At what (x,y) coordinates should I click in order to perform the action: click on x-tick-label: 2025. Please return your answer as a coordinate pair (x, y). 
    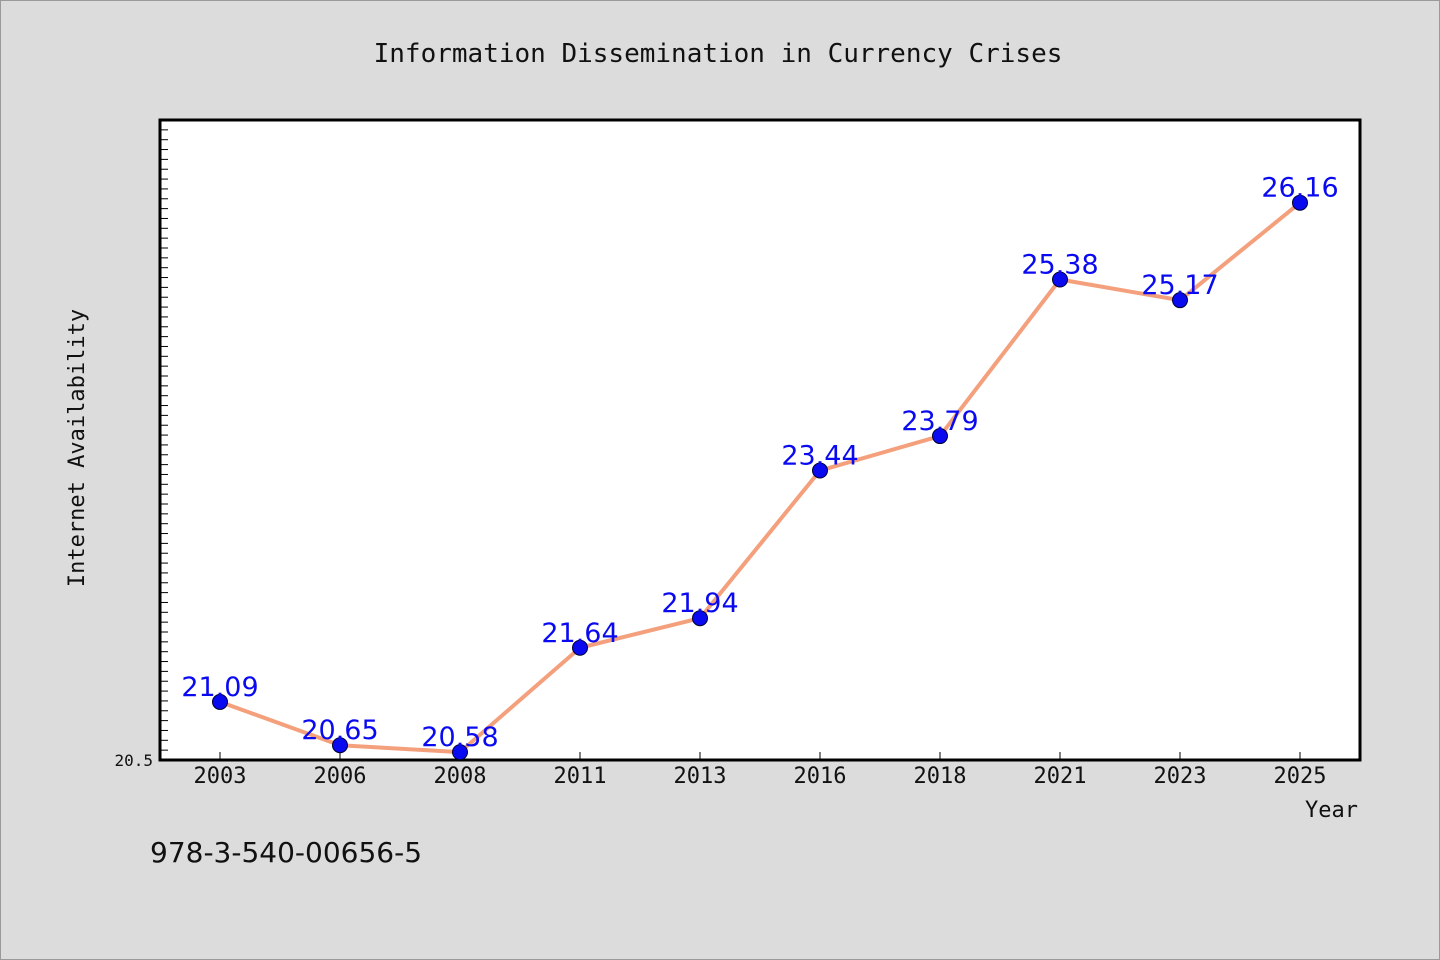
    Looking at the image, I should click on (1300, 776).